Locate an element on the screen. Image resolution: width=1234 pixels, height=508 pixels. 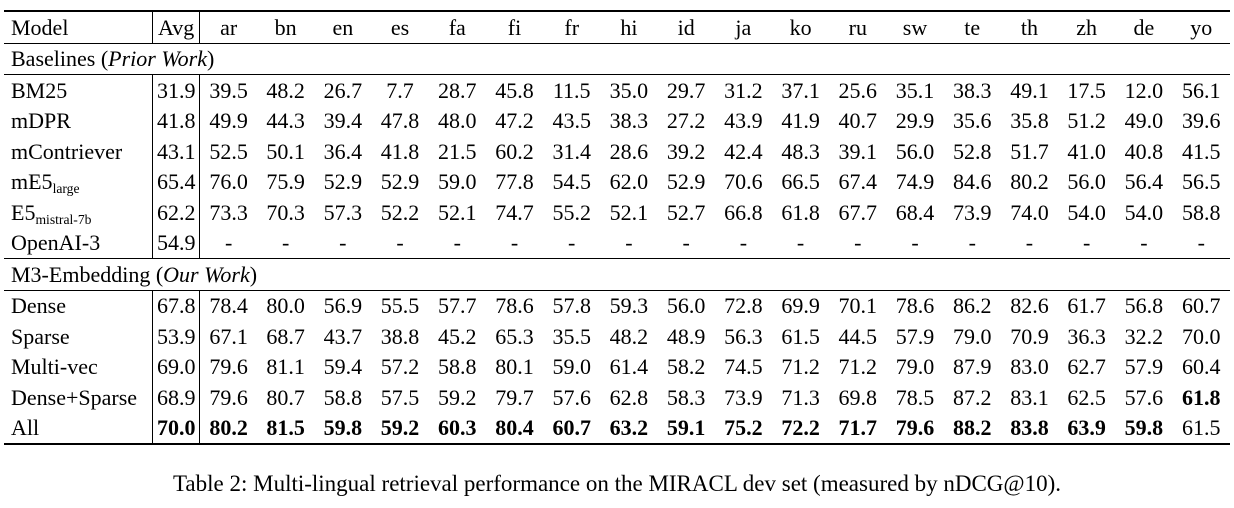
column-header-th: th is located at coordinates (1029, 27).